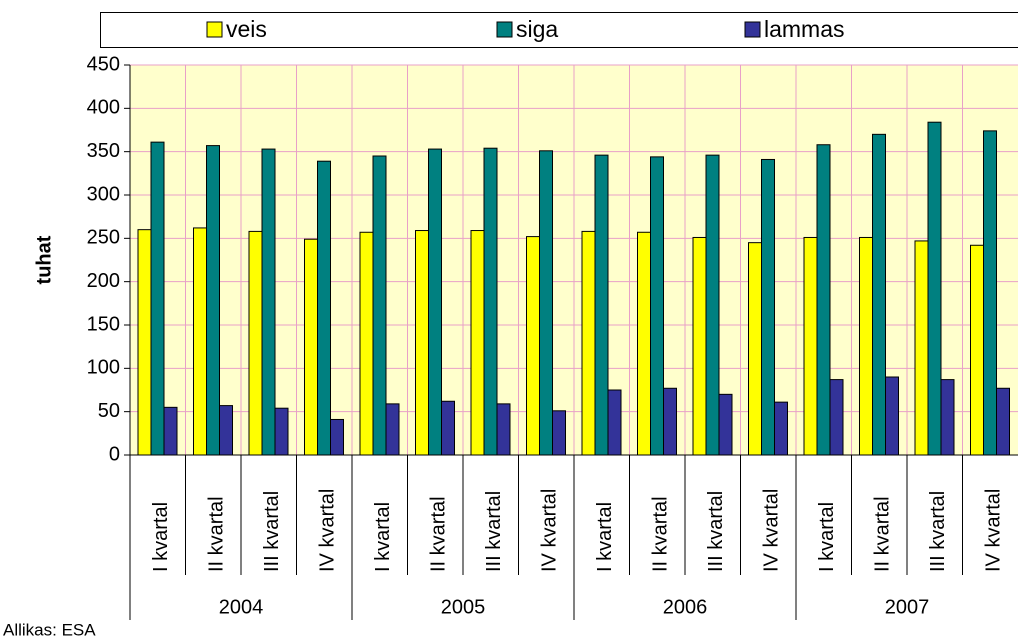 This screenshot has width=1018, height=641. Describe the element at coordinates (103, 194) in the screenshot. I see `y-tick-label: 300` at that location.